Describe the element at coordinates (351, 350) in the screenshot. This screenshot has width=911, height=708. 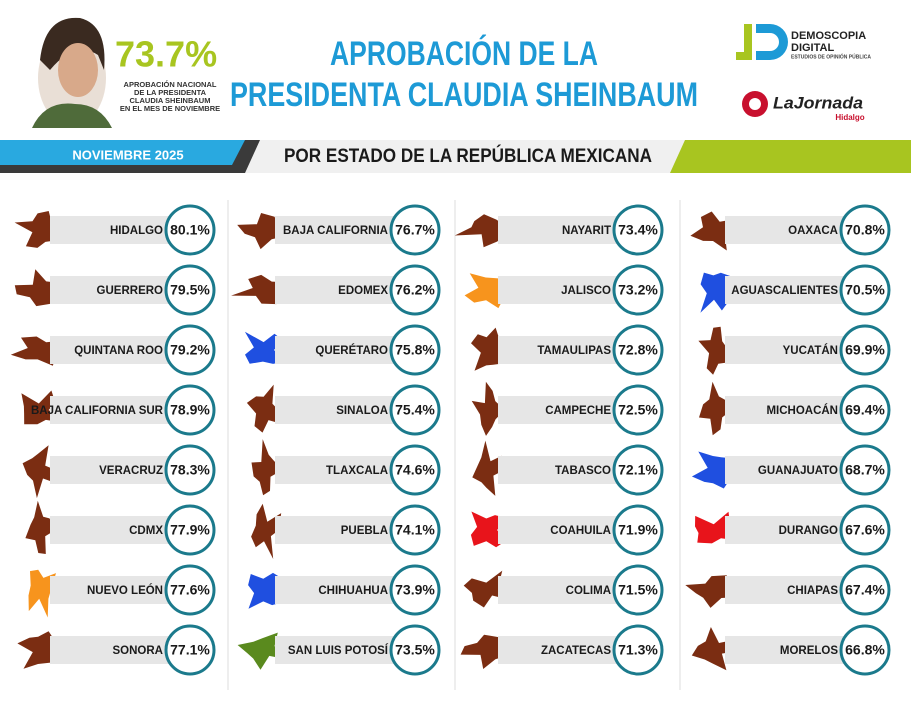
I see `state-name: QUERÉTARO` at that location.